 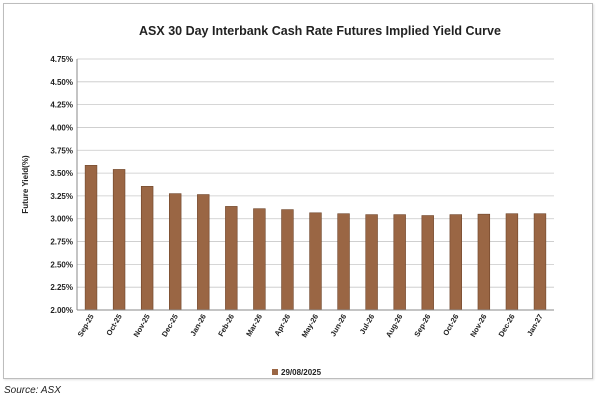 What do you see at coordinates (282, 325) in the screenshot?
I see `x-tick-label: Apr-26` at bounding box center [282, 325].